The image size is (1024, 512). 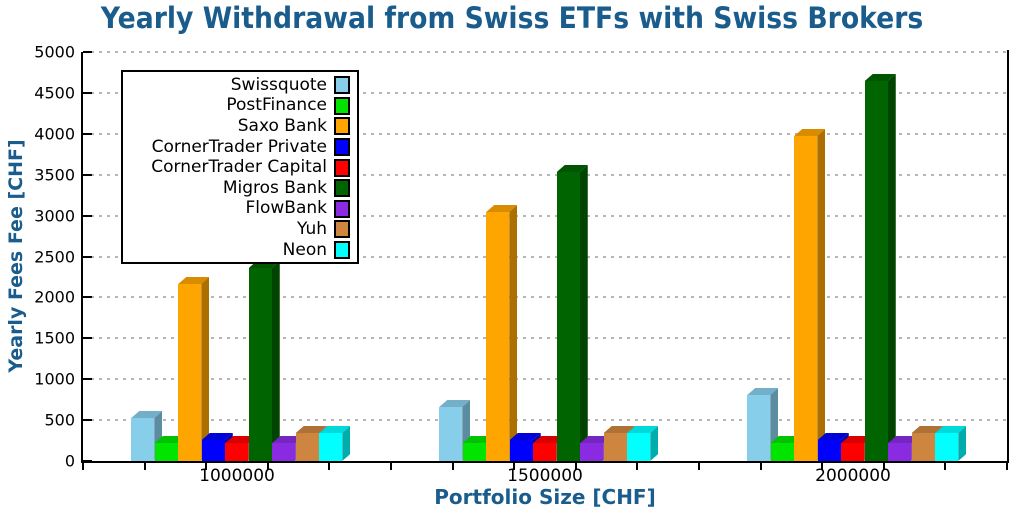 I want to click on legend-label-CornerTrader Private: CornerTrader Private, so click(x=239, y=146).